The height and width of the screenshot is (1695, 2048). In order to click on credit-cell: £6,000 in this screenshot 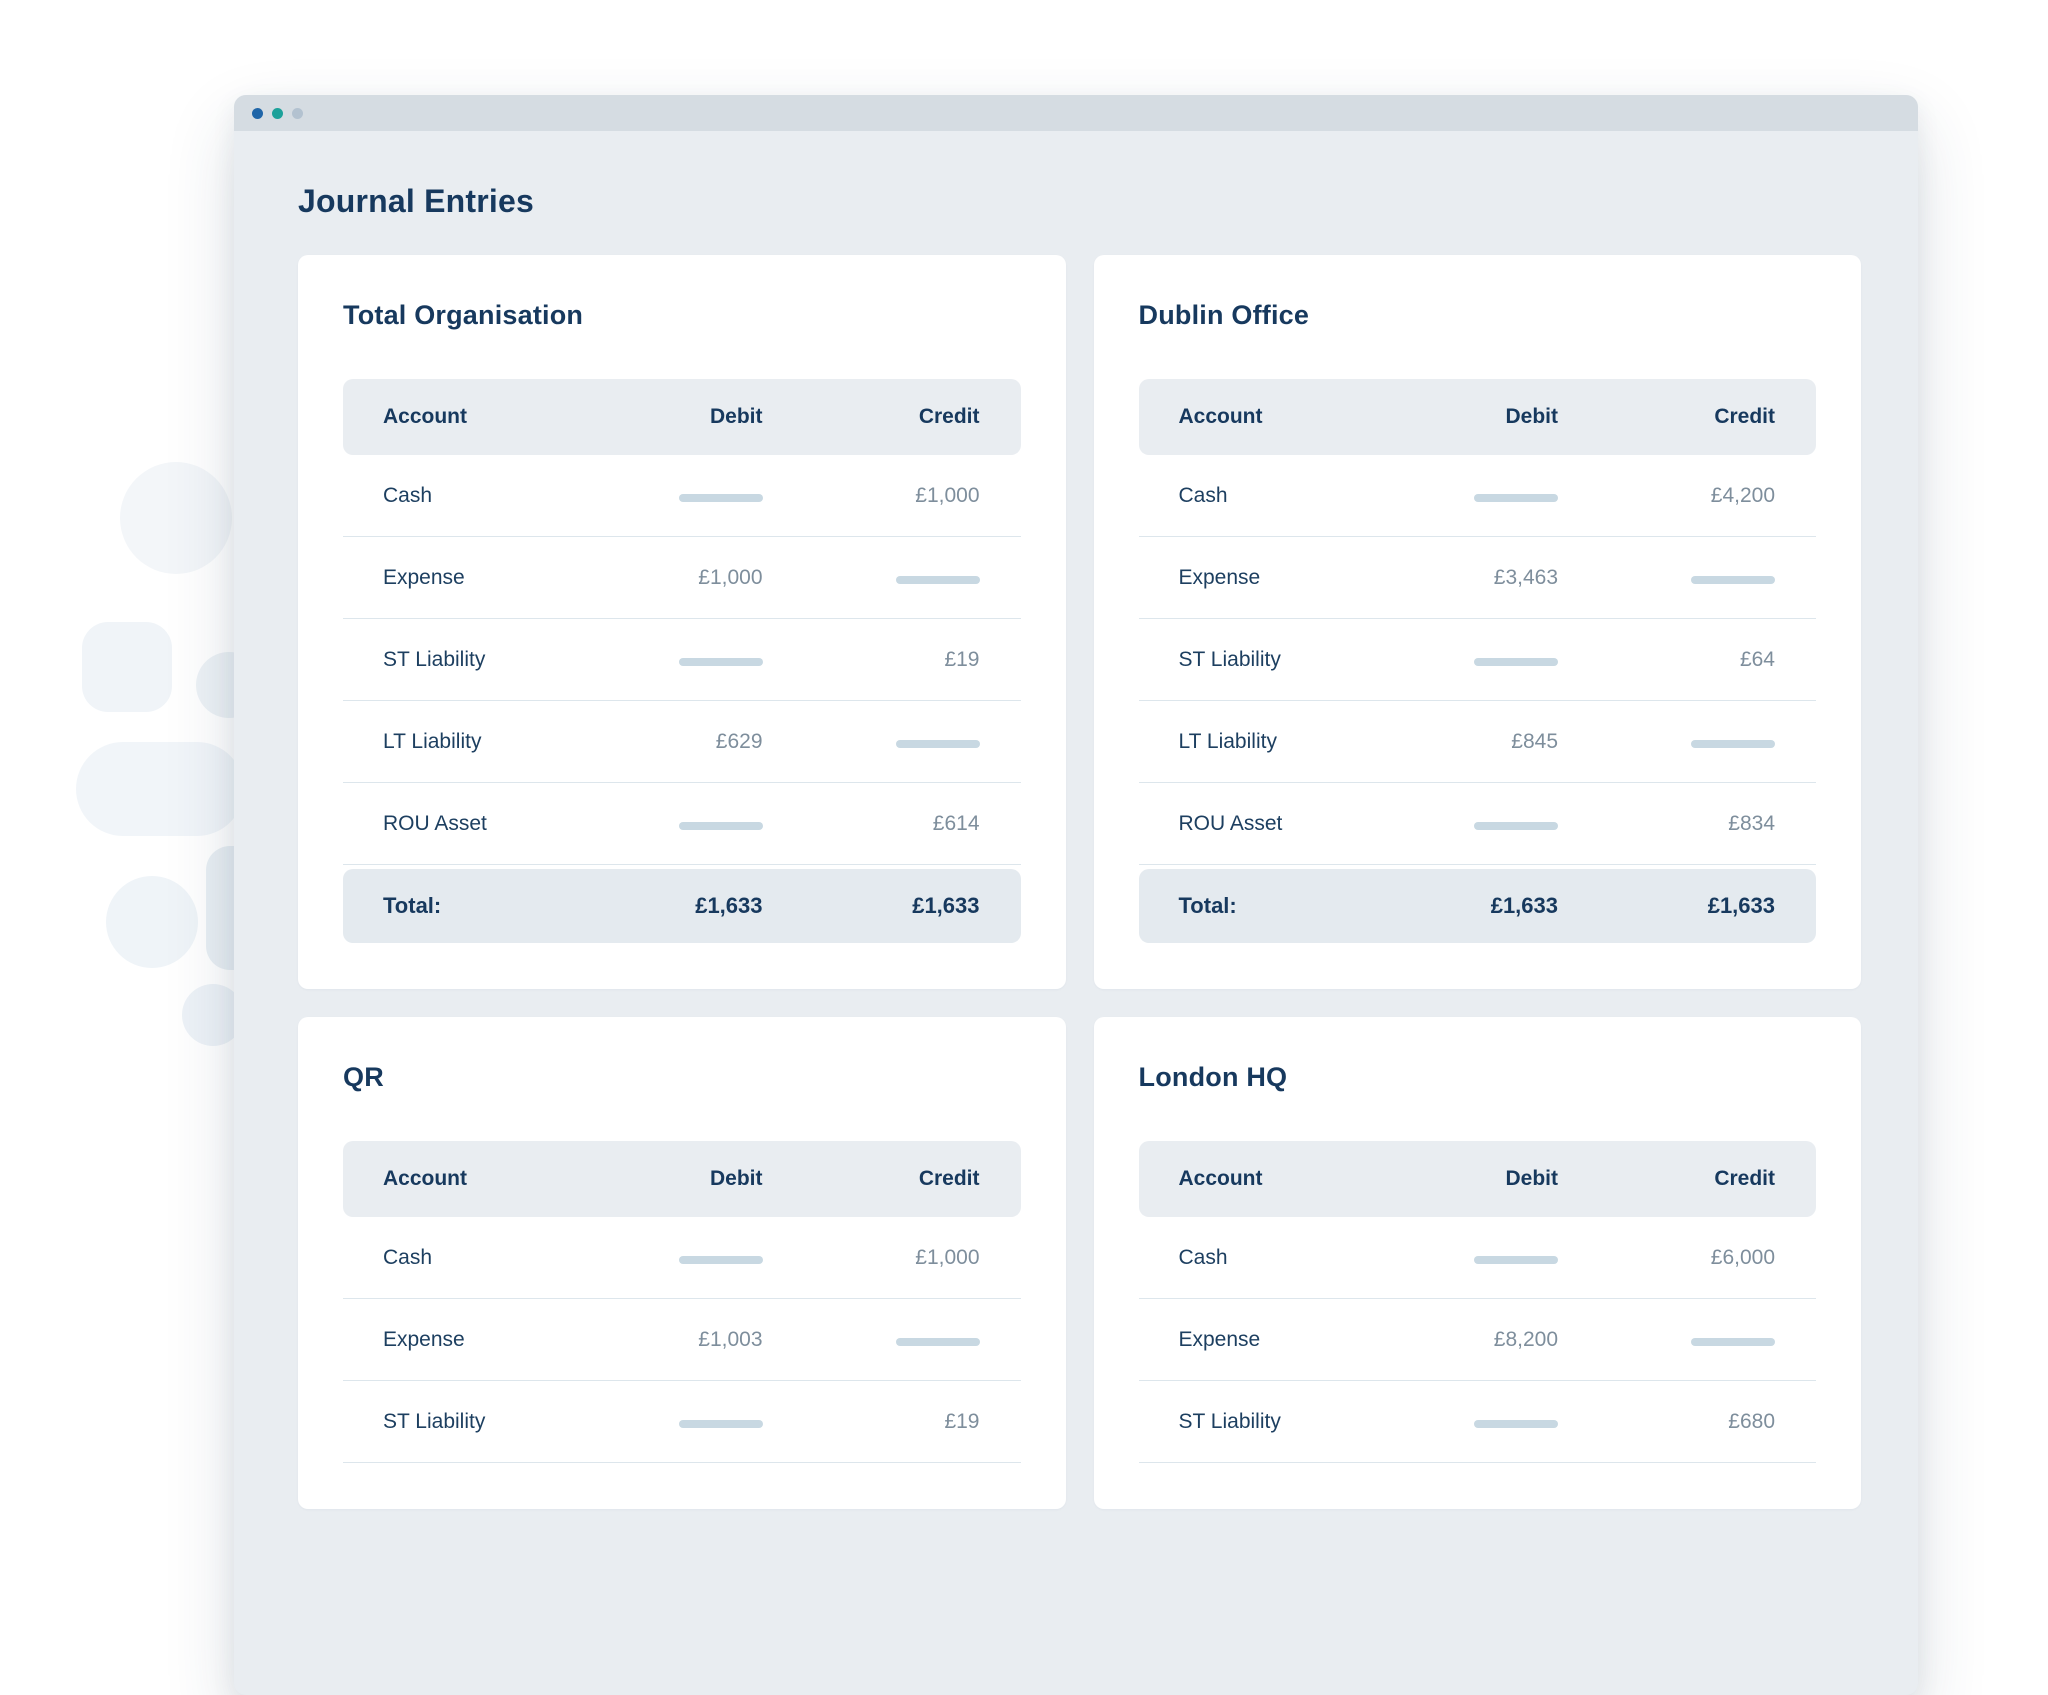, I will do `click(1742, 1257)`.